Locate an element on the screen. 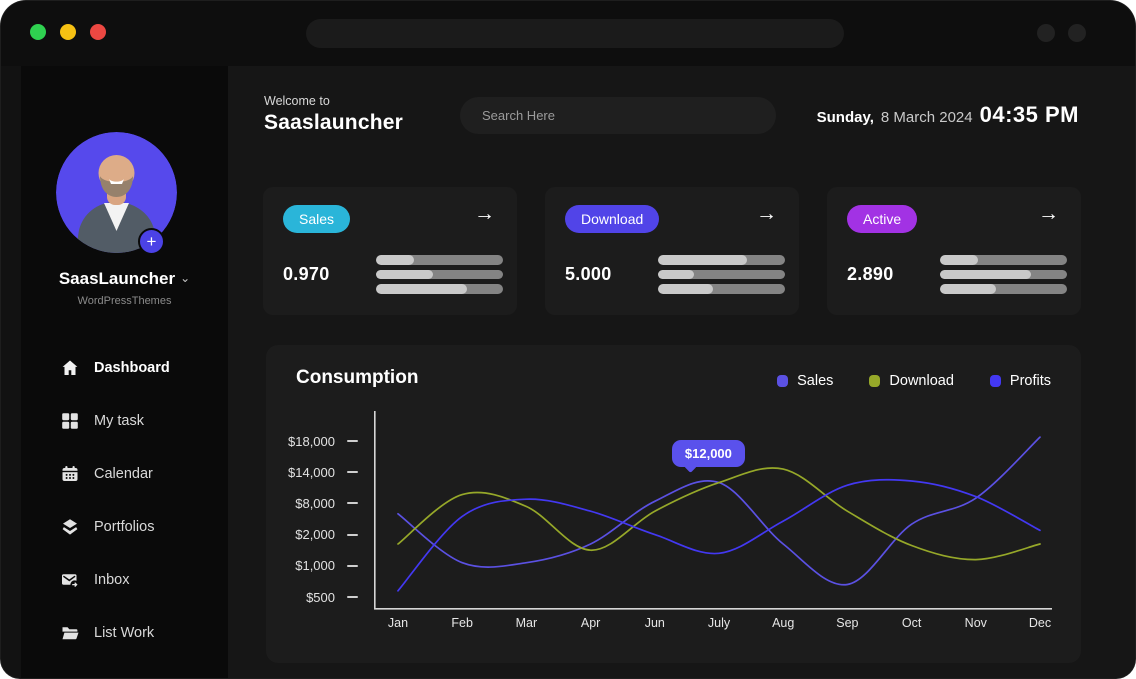 The image size is (1136, 679). legend-label: Profits is located at coordinates (1030, 381).